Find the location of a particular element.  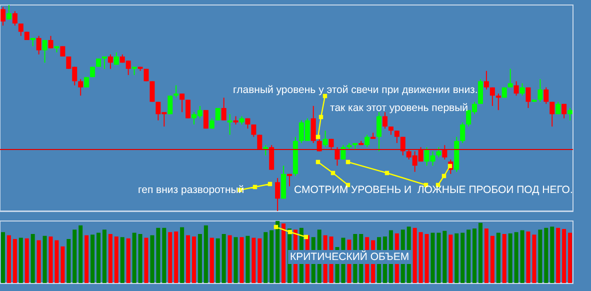

annotation: геп вниз разворотный is located at coordinates (191, 190).